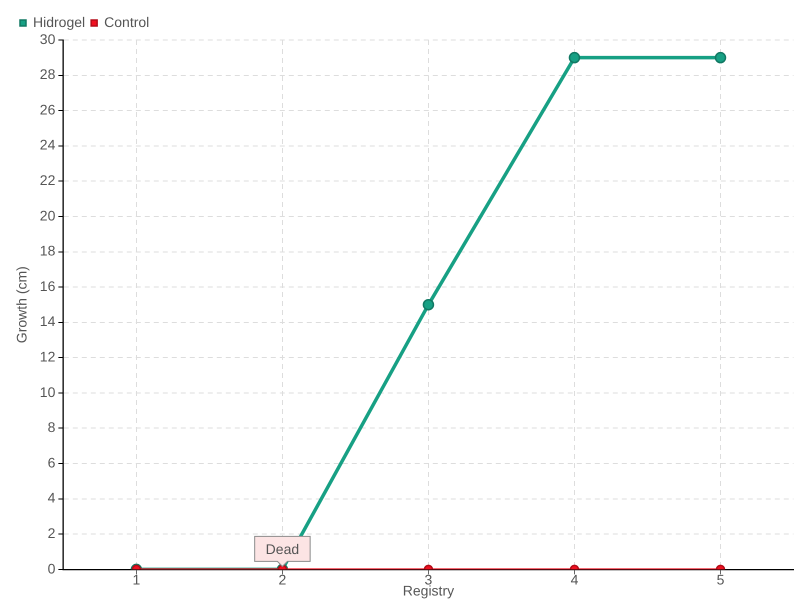 The image size is (800, 600). I want to click on legend-label: Hidrogel, so click(59, 22).